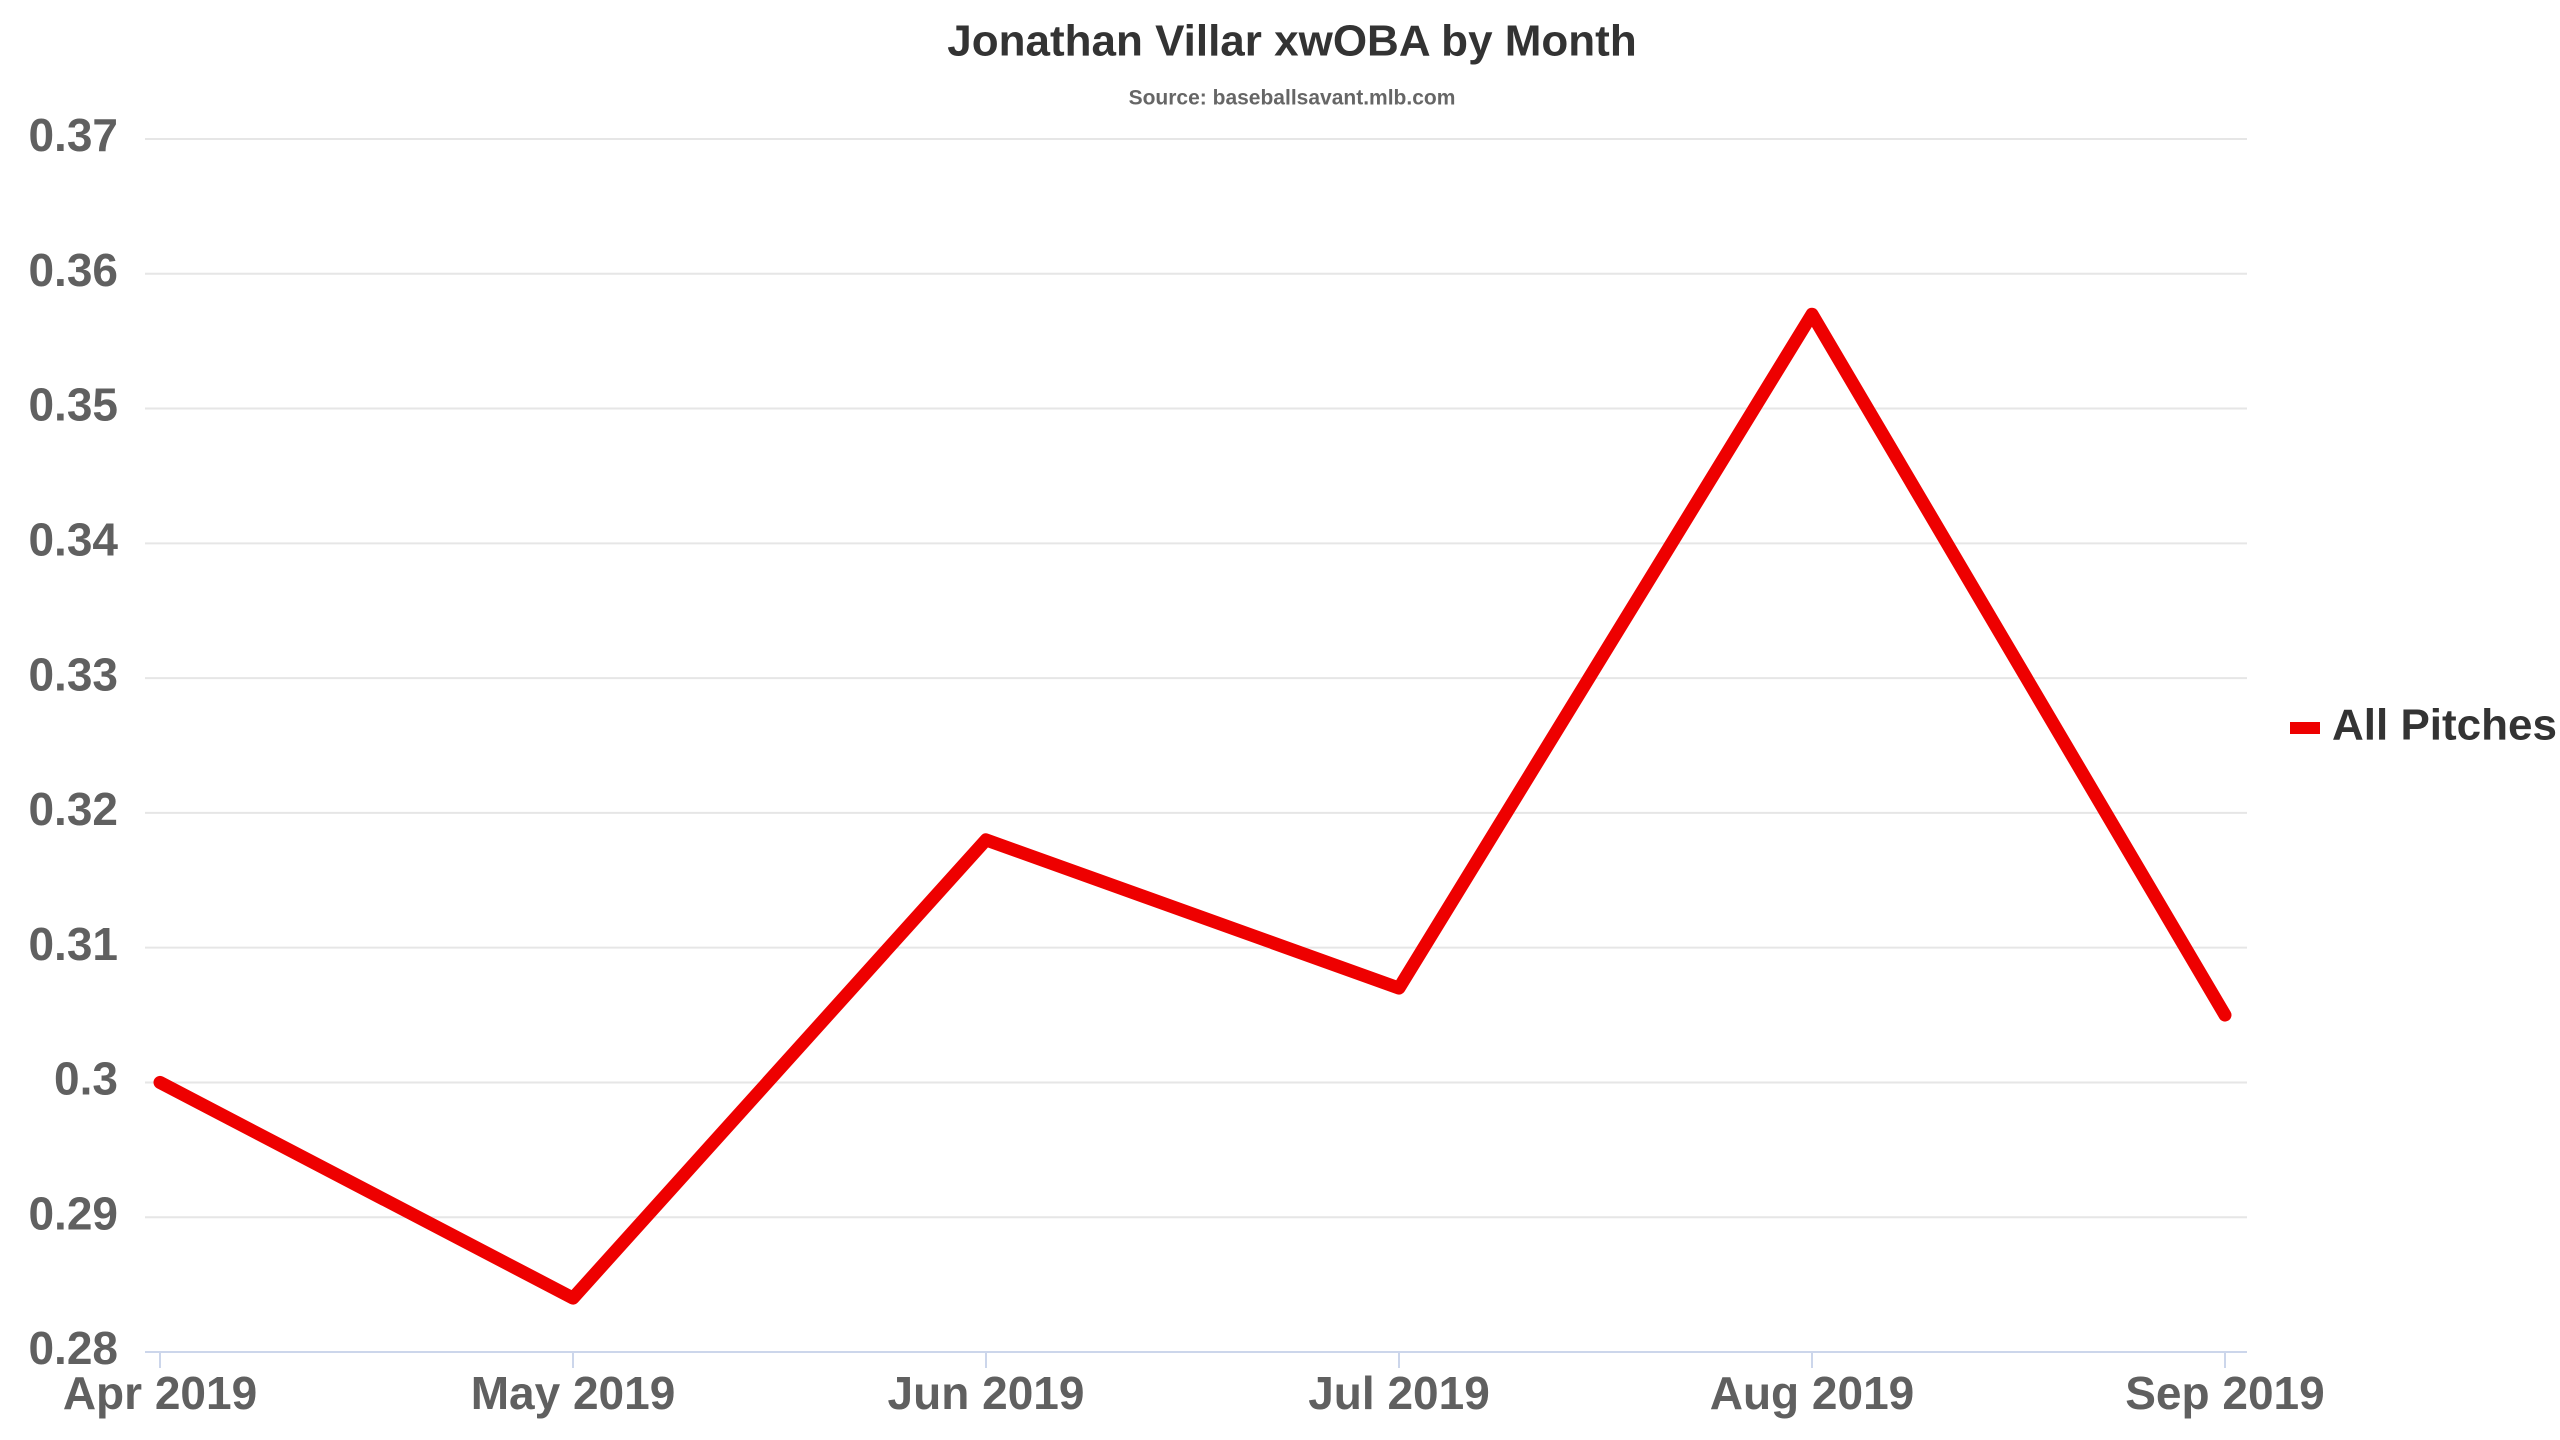  What do you see at coordinates (986, 1393) in the screenshot?
I see `x-tick-label: Jun 2019` at bounding box center [986, 1393].